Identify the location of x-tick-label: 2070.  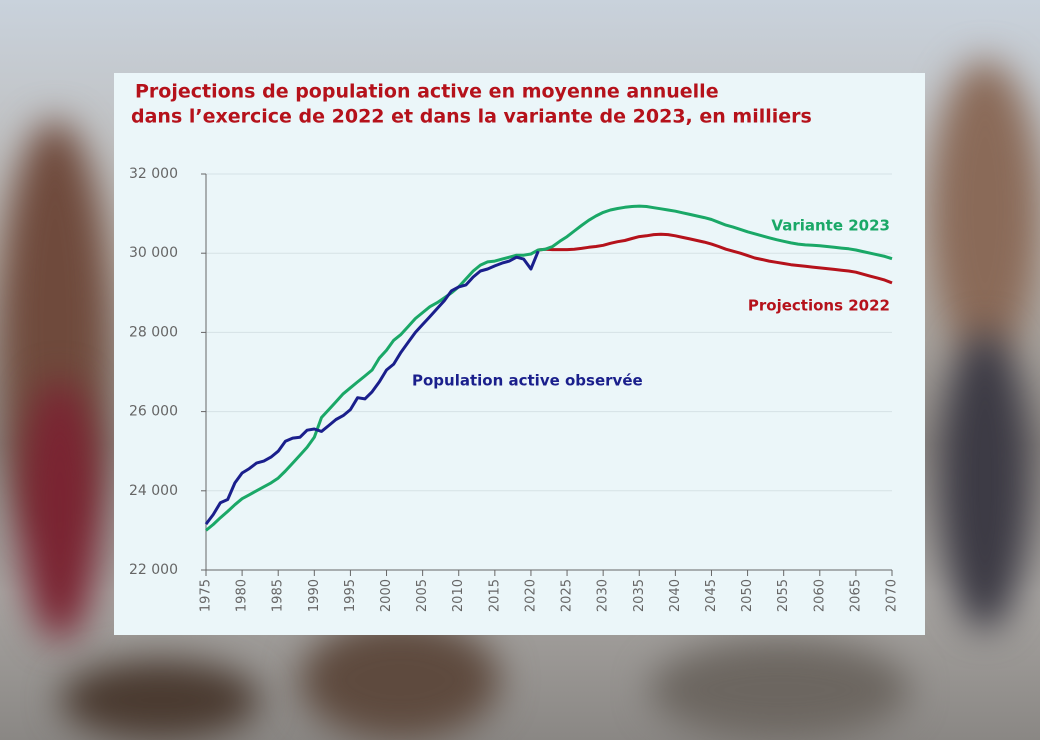
(892, 595).